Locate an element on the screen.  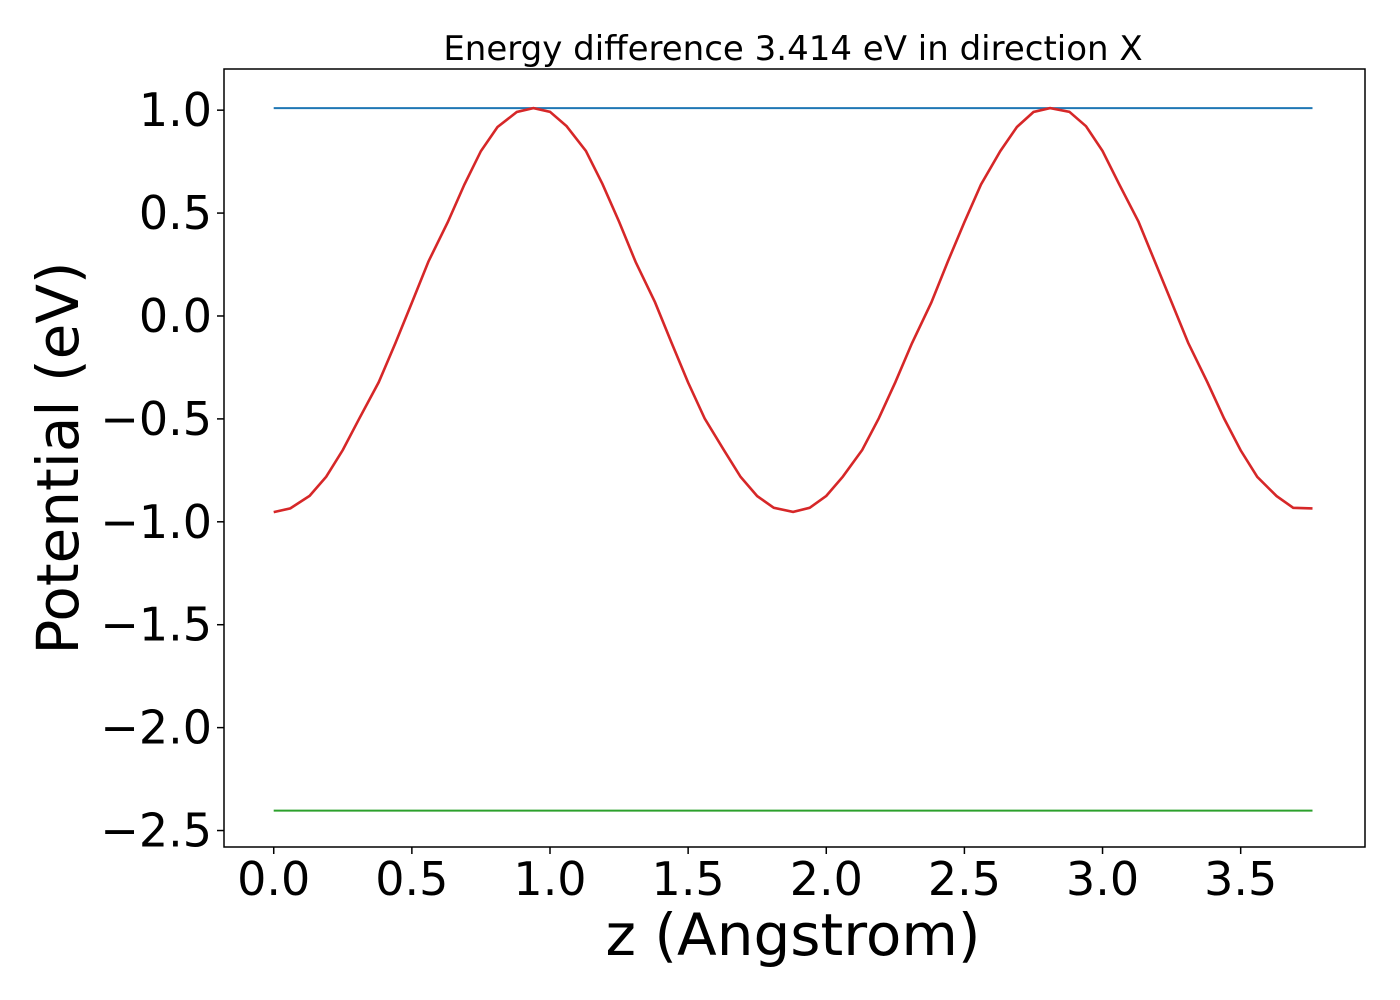
x-tick-label: 3.0 is located at coordinates (1102, 879).